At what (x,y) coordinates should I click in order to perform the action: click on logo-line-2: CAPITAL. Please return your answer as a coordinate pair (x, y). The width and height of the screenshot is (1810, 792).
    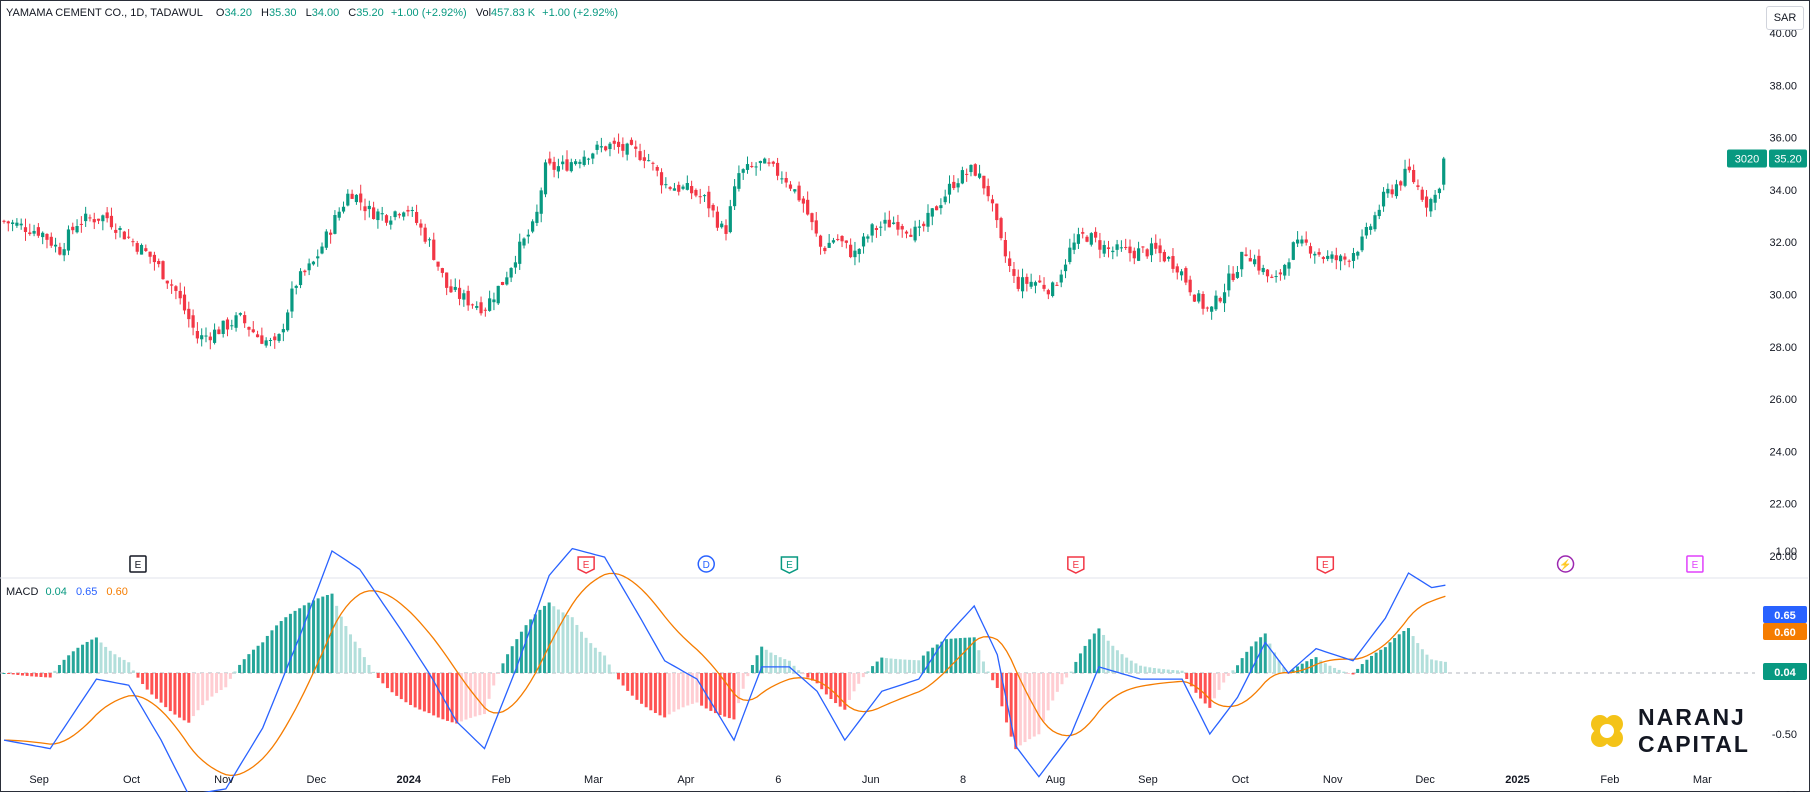
    Looking at the image, I should click on (1694, 744).